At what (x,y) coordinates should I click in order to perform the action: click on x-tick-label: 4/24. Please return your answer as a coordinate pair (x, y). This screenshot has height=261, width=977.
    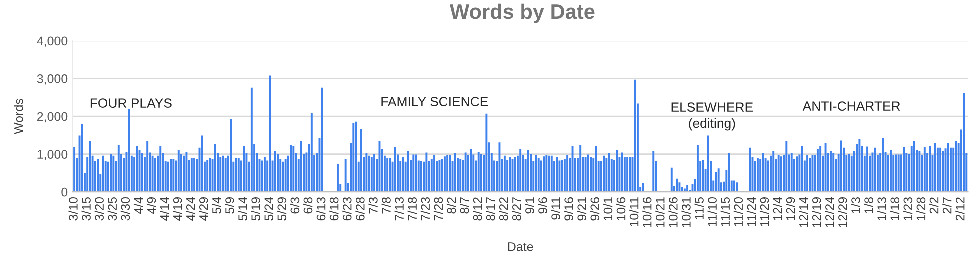
    Looking at the image, I should click on (191, 209).